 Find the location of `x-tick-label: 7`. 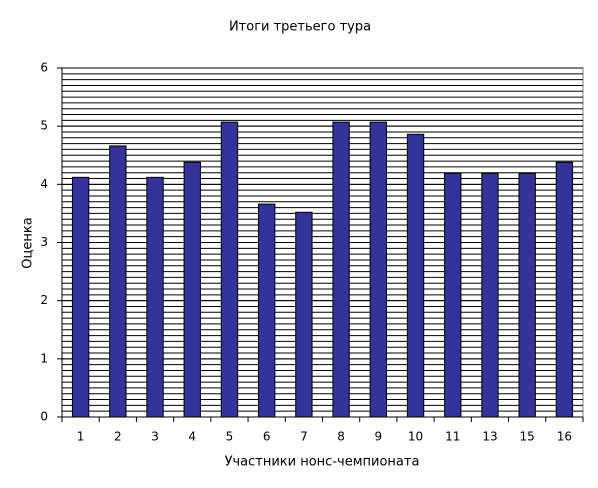

x-tick-label: 7 is located at coordinates (304, 437).